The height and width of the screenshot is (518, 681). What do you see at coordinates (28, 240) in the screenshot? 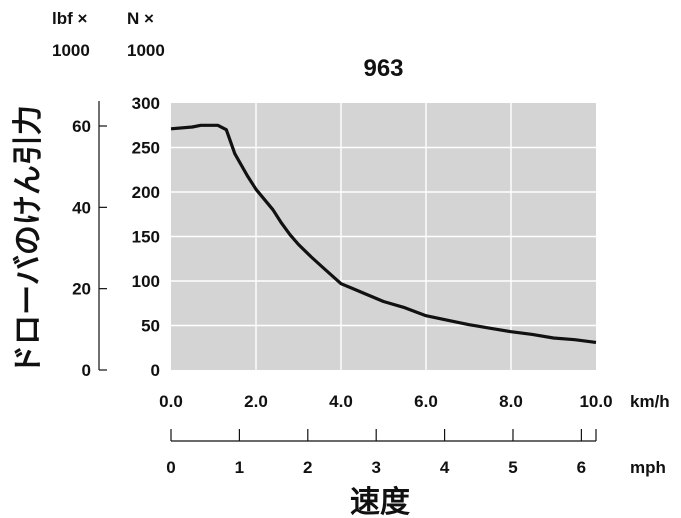
I see `y-axis-title: ドローバのけん引力` at bounding box center [28, 240].